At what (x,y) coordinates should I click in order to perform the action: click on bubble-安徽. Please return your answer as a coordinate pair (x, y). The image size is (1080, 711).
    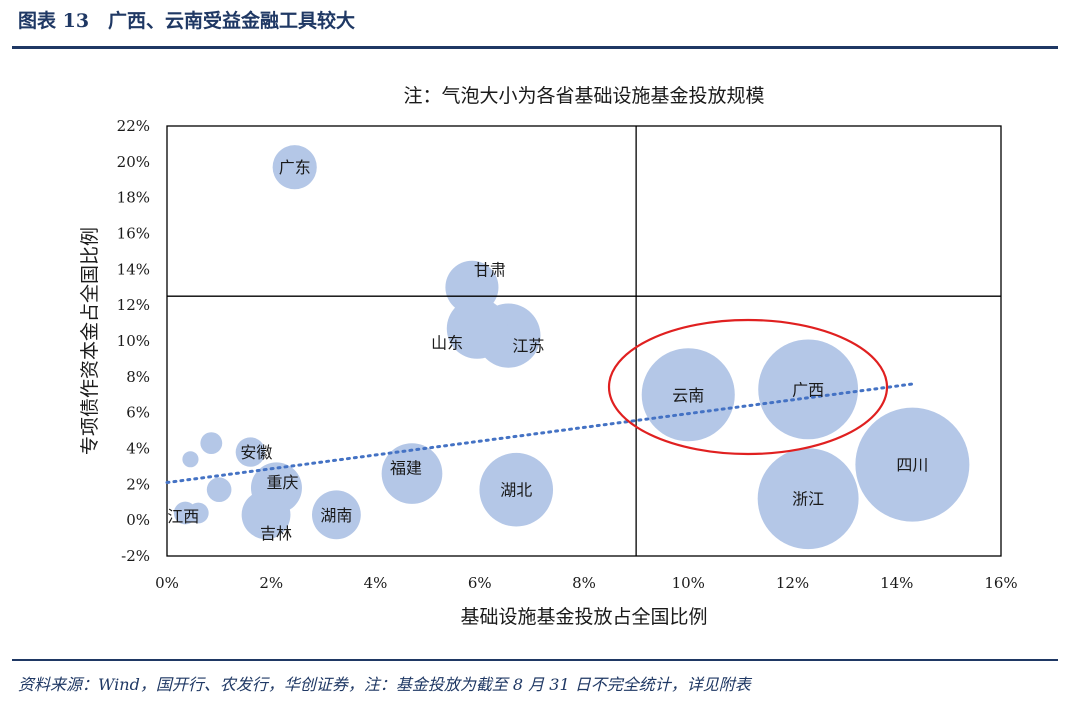
    Looking at the image, I should click on (250, 452).